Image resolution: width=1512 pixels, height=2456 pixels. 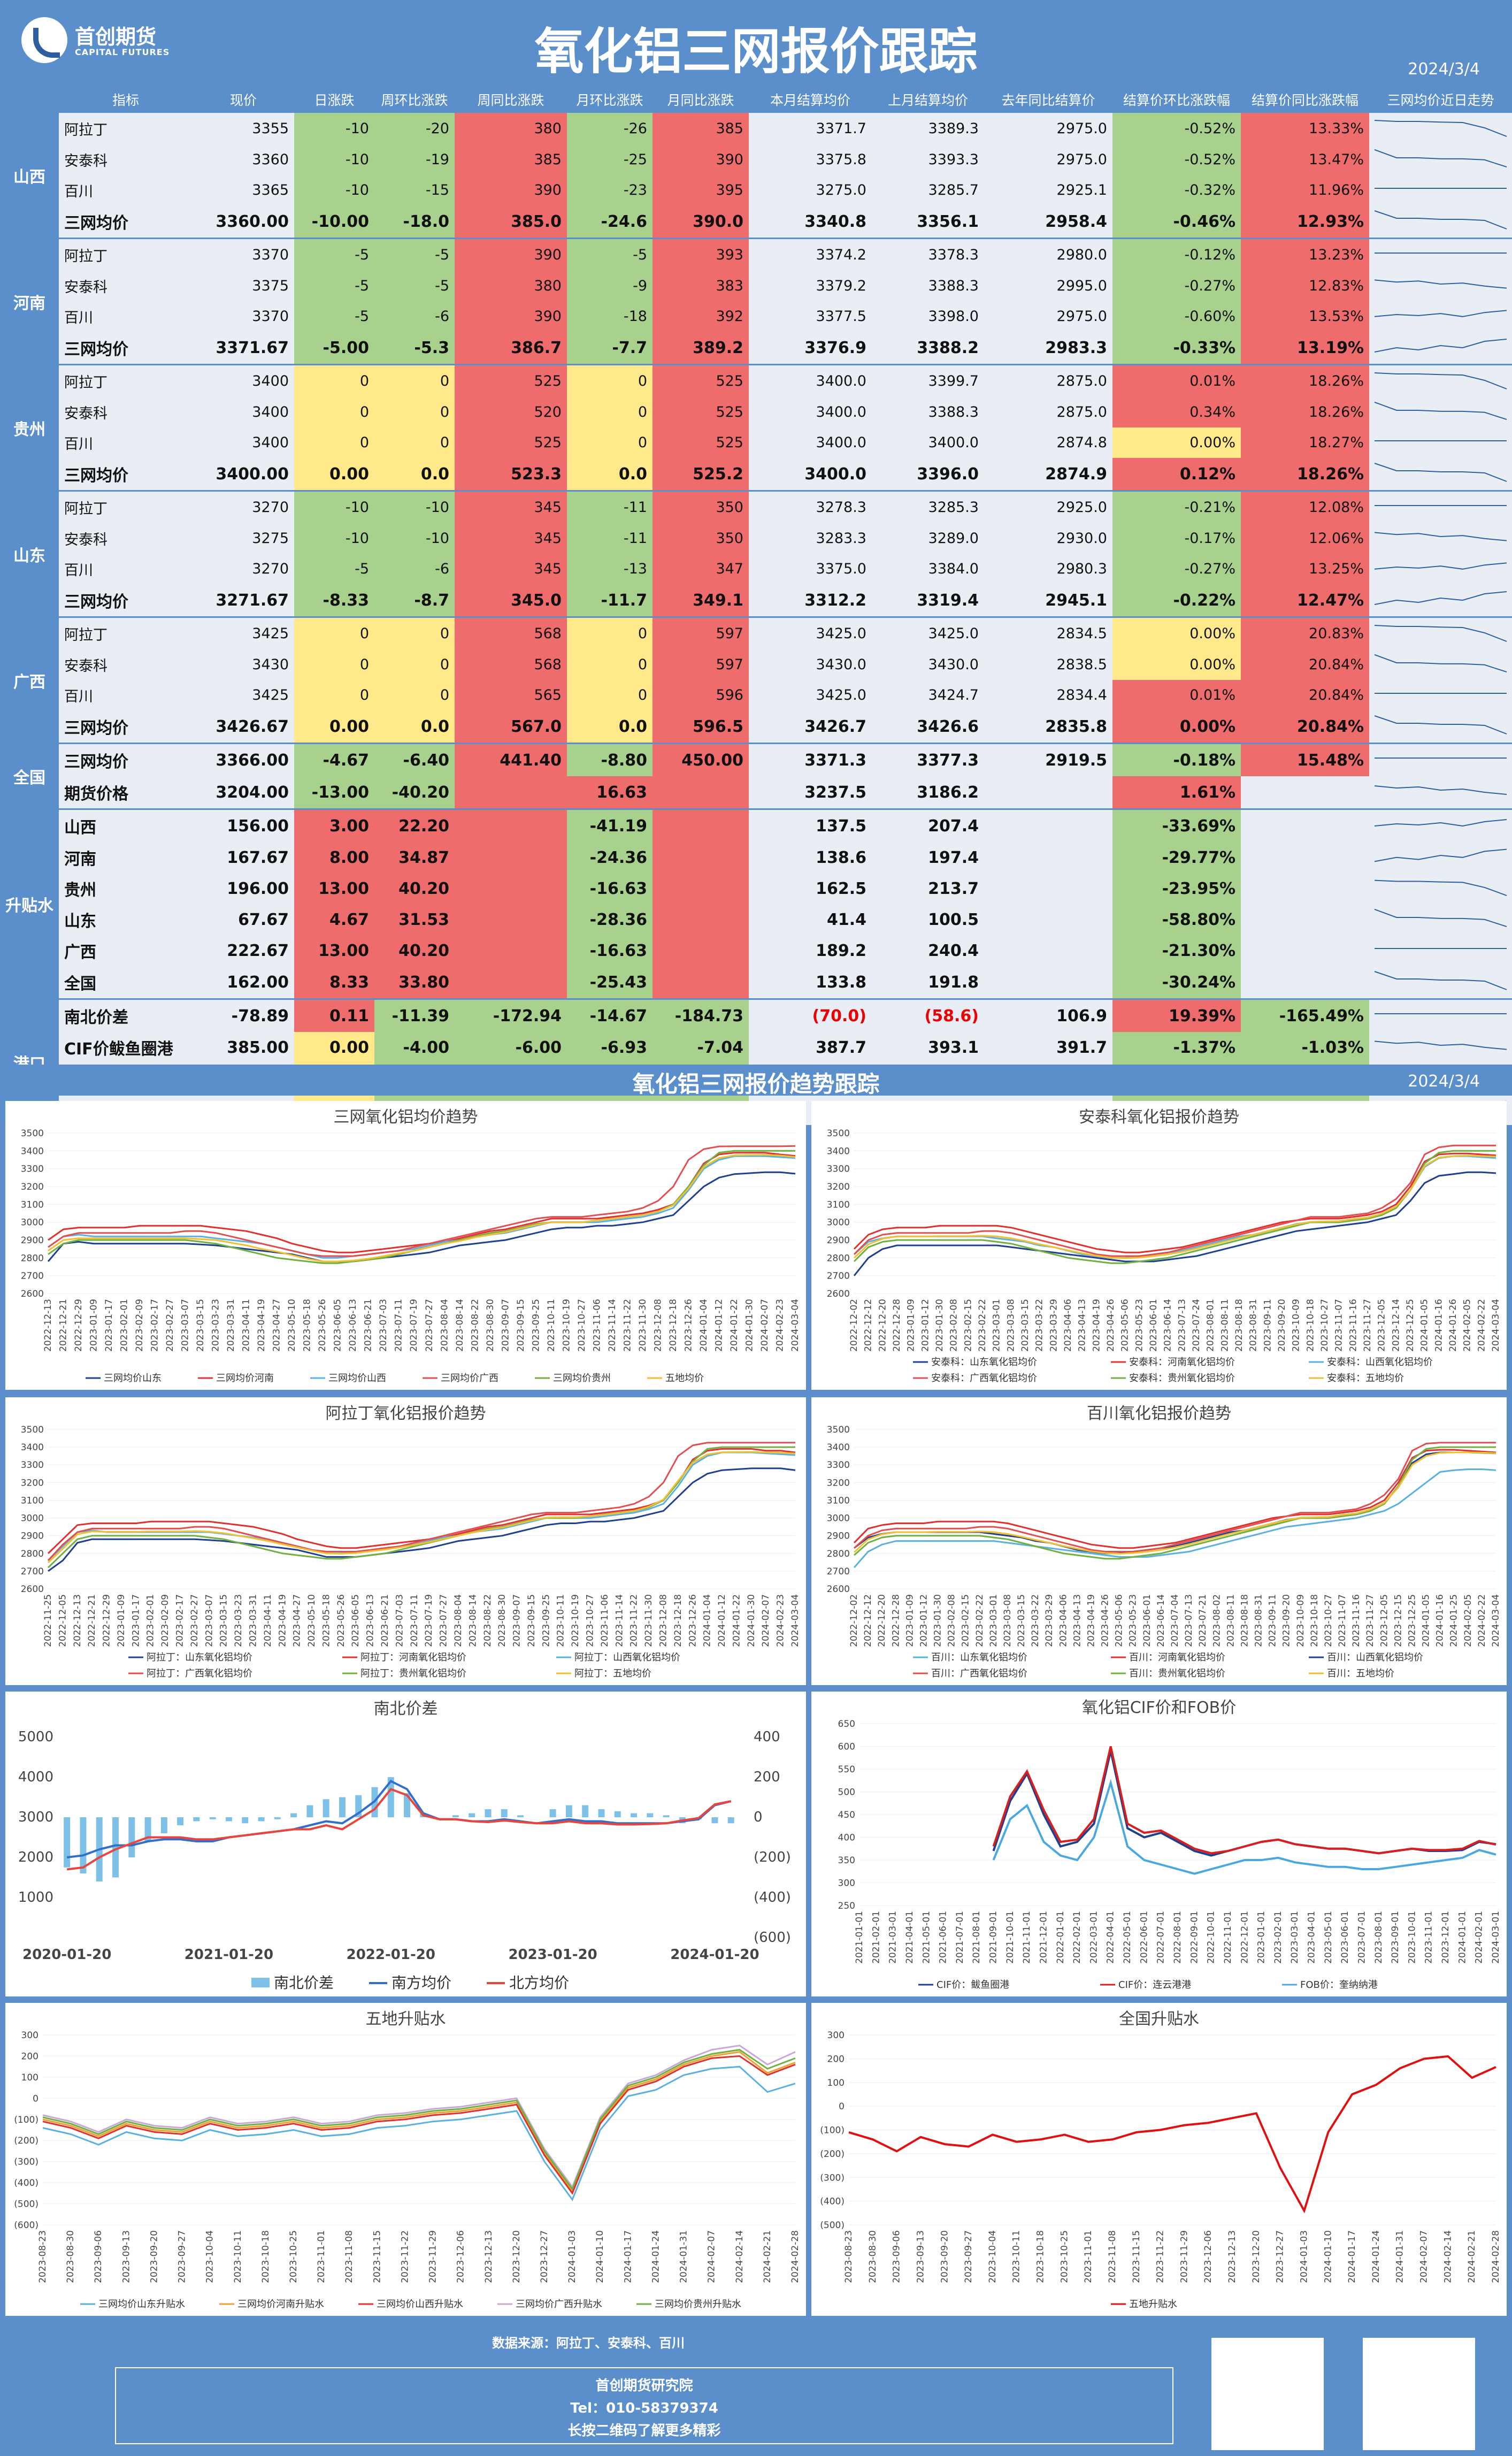 What do you see at coordinates (1043, 1938) in the screenshot?
I see `x-tick-label: 2021-12-01` at bounding box center [1043, 1938].